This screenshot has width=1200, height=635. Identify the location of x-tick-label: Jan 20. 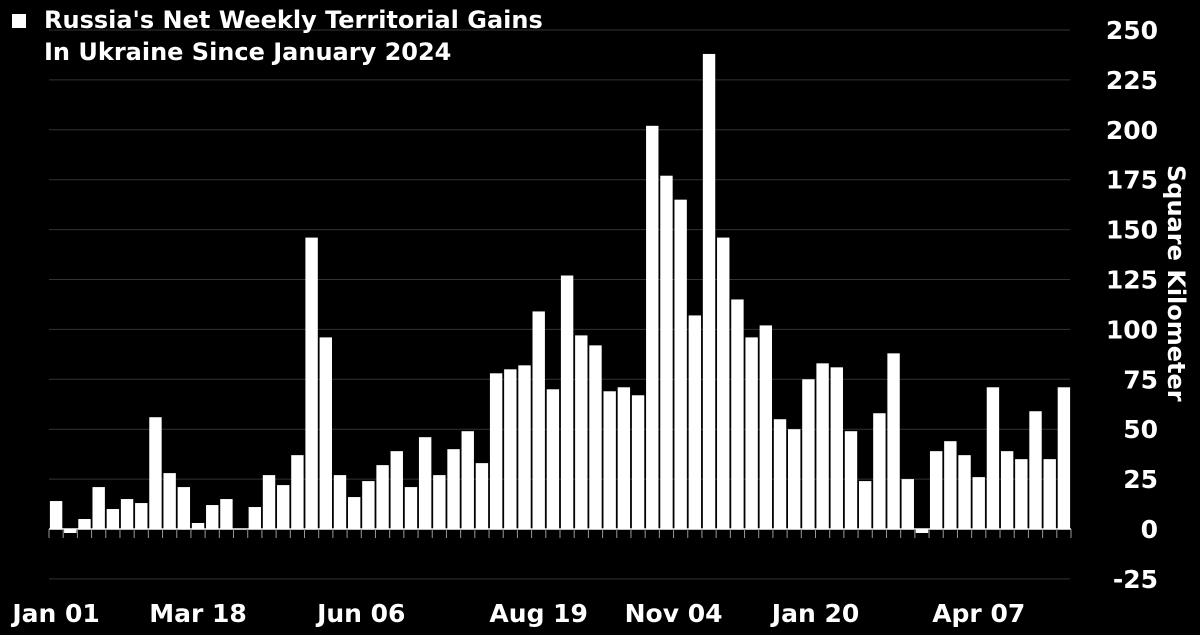
(814, 613).